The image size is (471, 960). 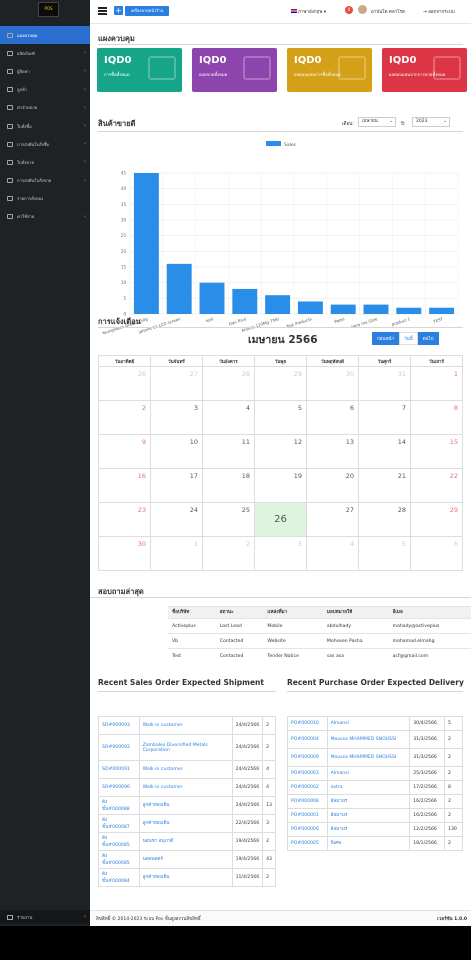 What do you see at coordinates (377, 122) in the screenshot?
I see `month-select: เมษายน ⌄` at bounding box center [377, 122].